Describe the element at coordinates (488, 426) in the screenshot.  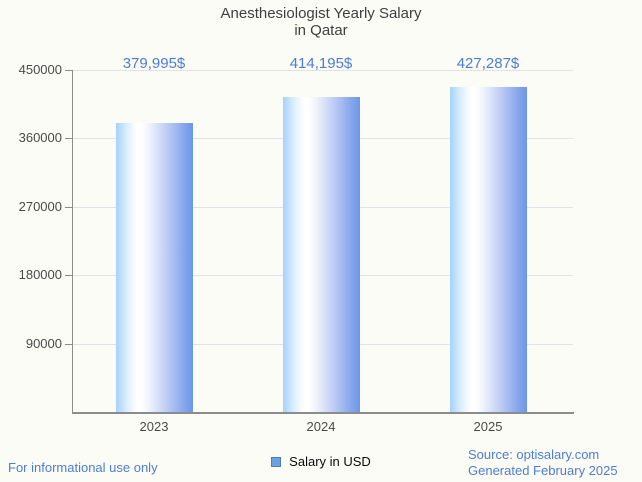
I see `x-axis-label-2025: 2025` at that location.